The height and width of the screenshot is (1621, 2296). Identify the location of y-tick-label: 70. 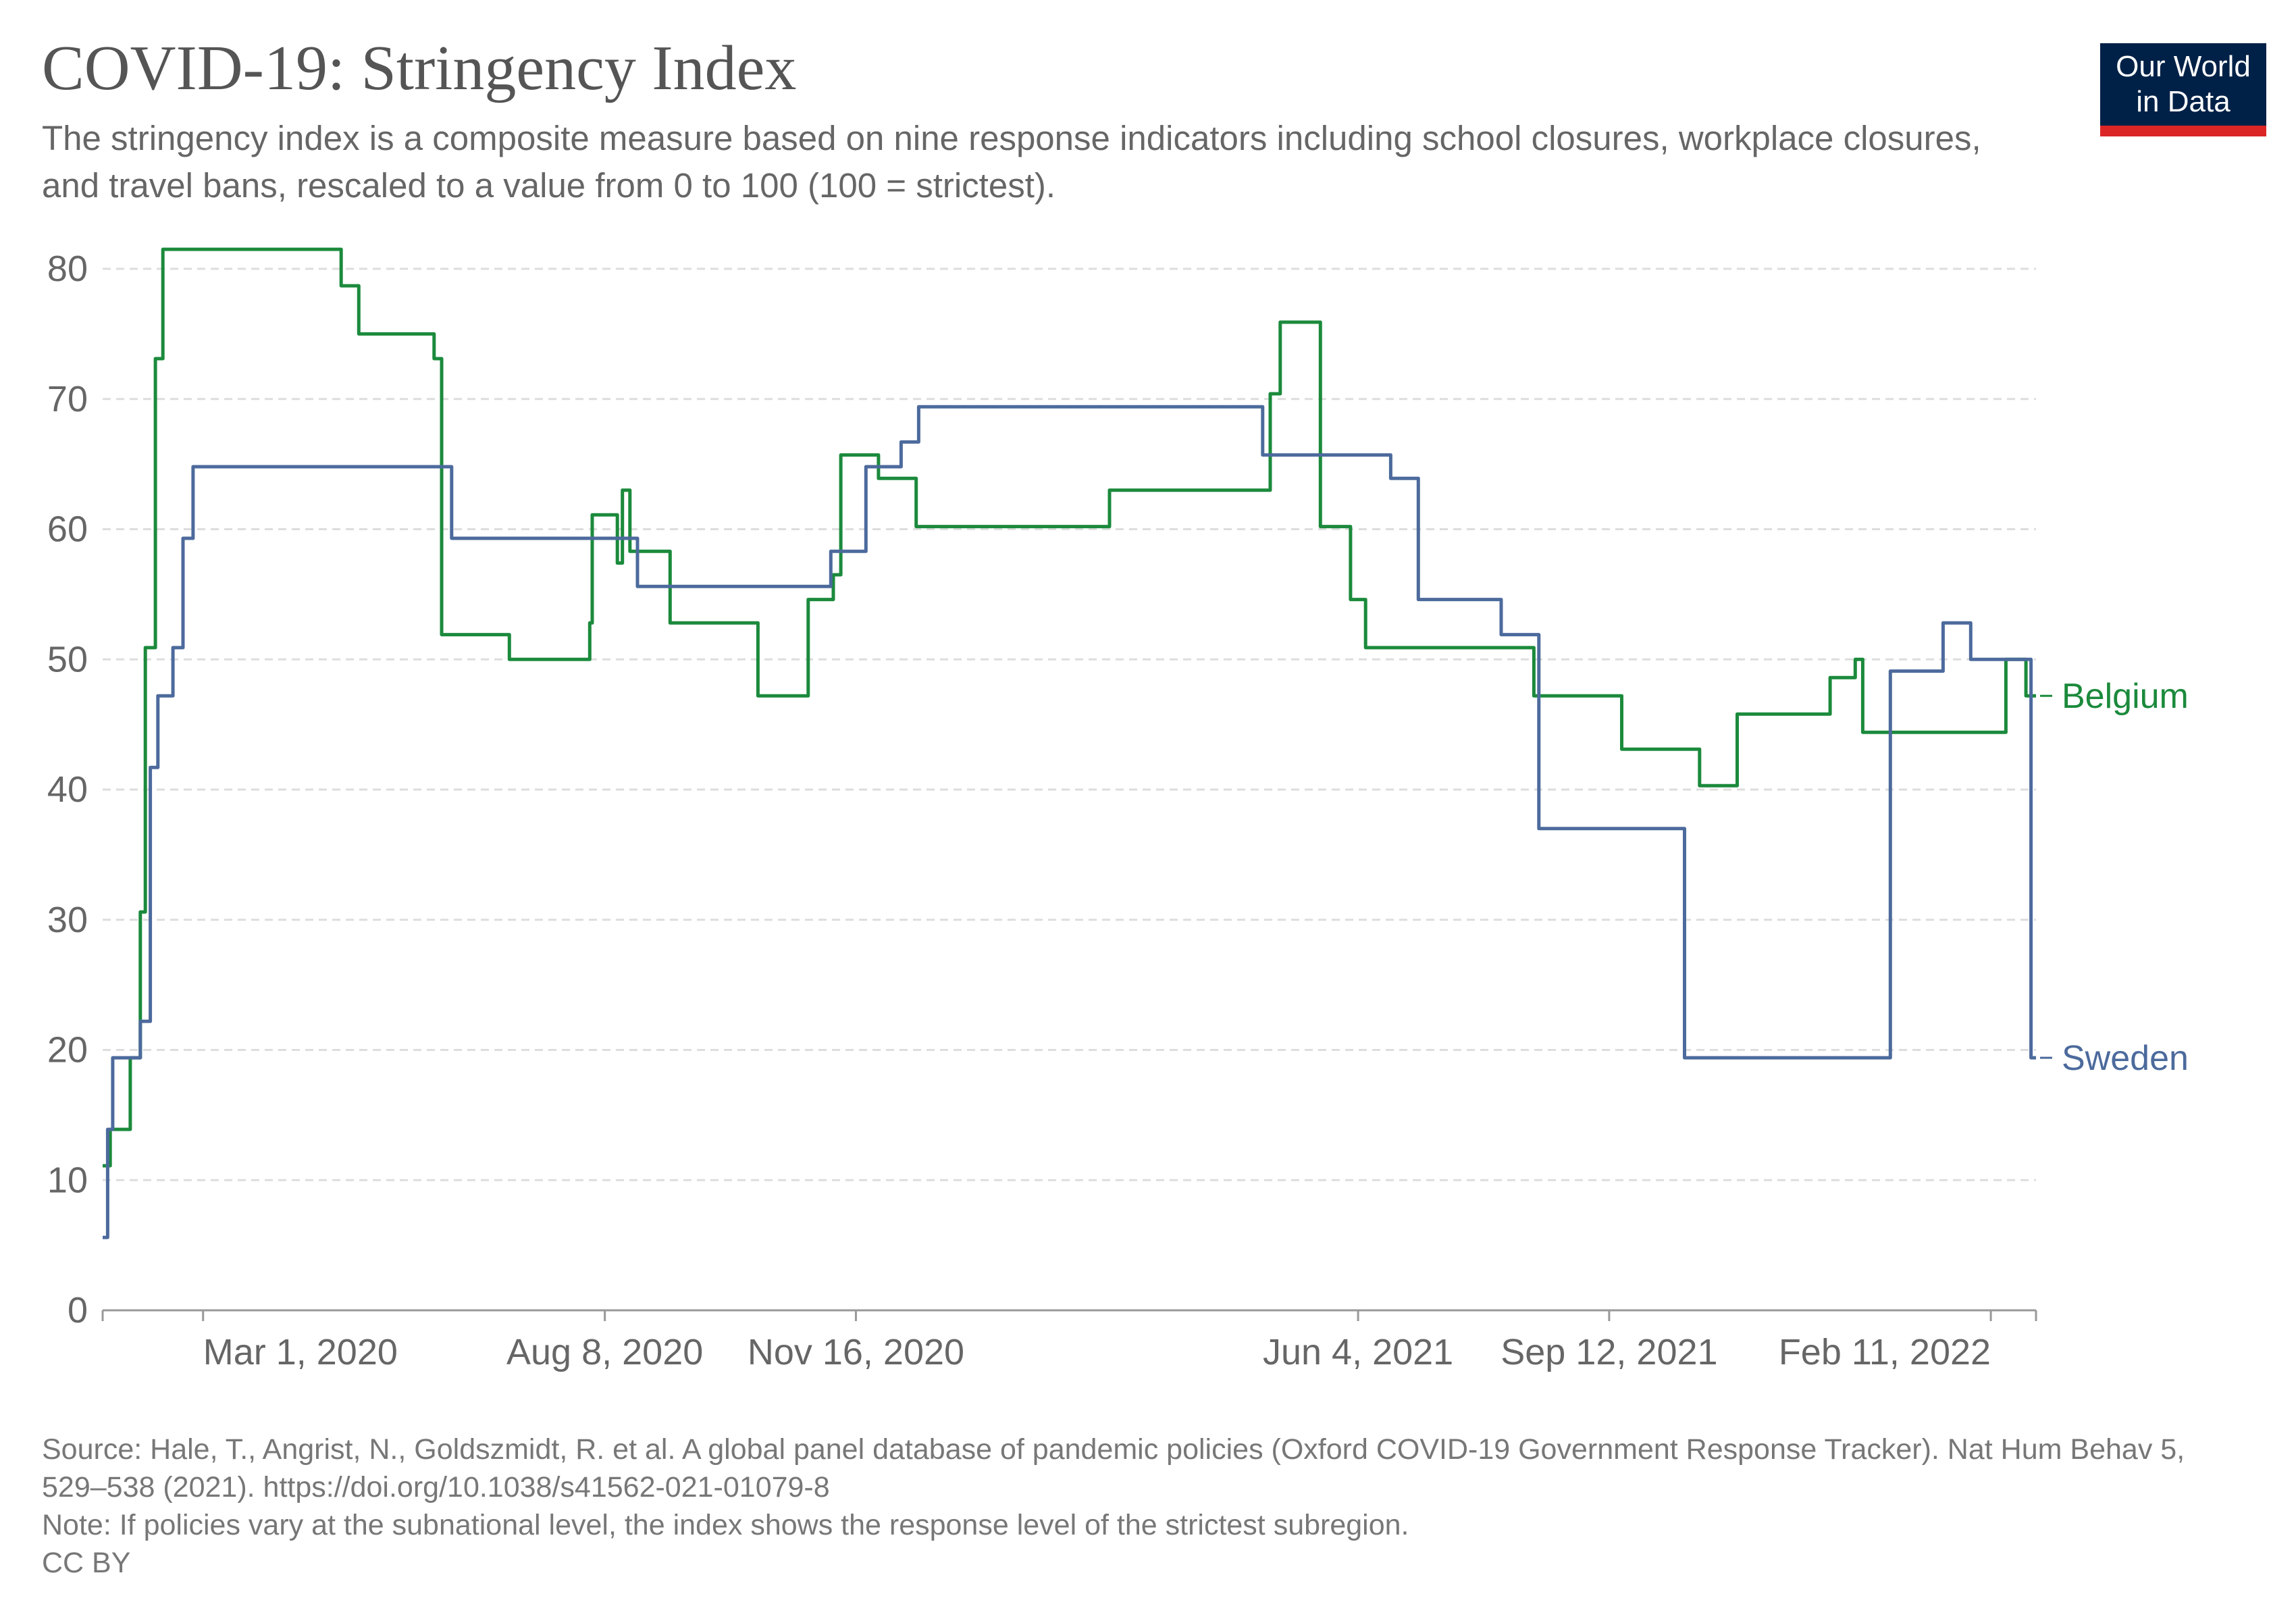
(67, 399).